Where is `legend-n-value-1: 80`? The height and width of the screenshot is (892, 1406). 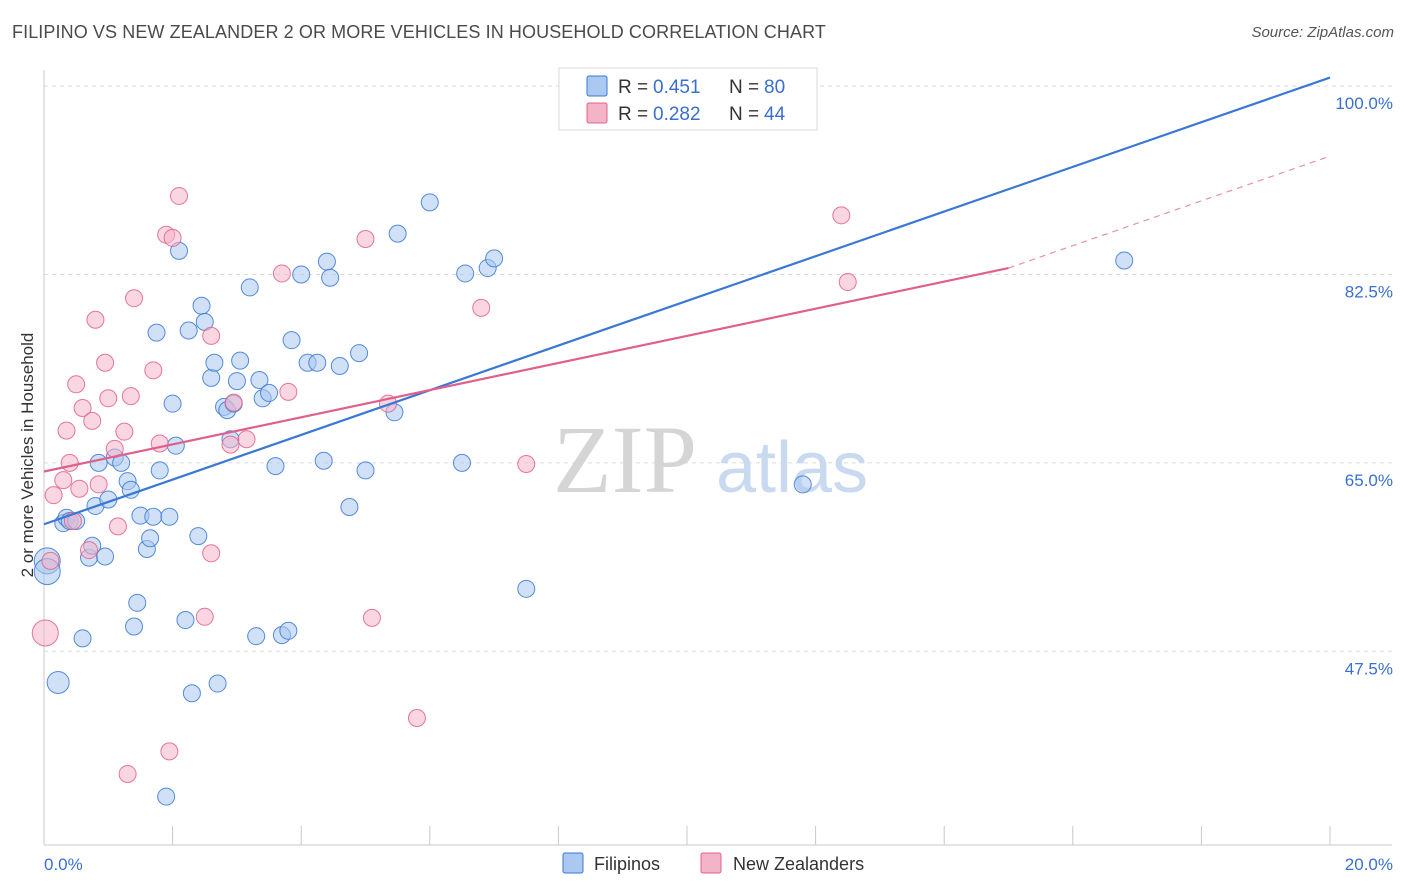 legend-n-value-1: 80 is located at coordinates (774, 87).